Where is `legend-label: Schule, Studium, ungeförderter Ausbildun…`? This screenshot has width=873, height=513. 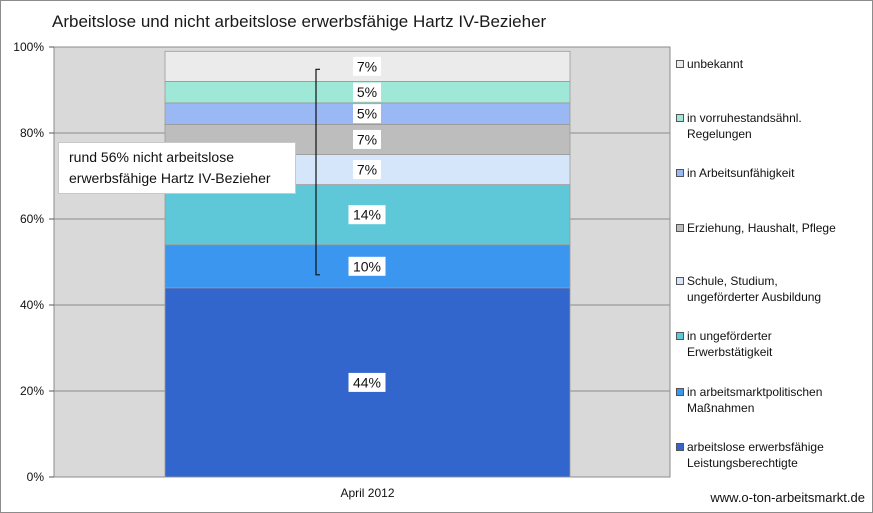 legend-label: Schule, Studium, ungeförderter Ausbildun… is located at coordinates (754, 289).